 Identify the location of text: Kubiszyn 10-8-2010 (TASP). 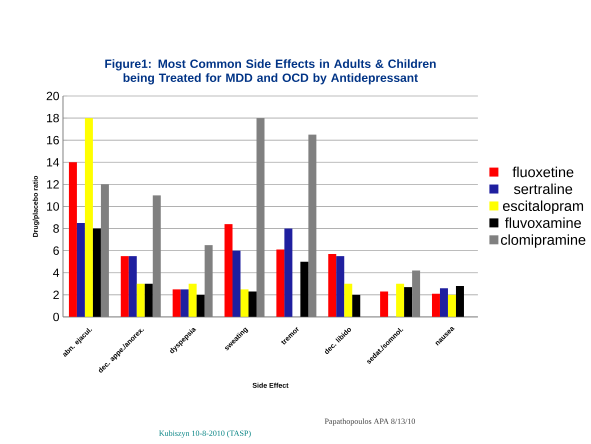
(205, 434).